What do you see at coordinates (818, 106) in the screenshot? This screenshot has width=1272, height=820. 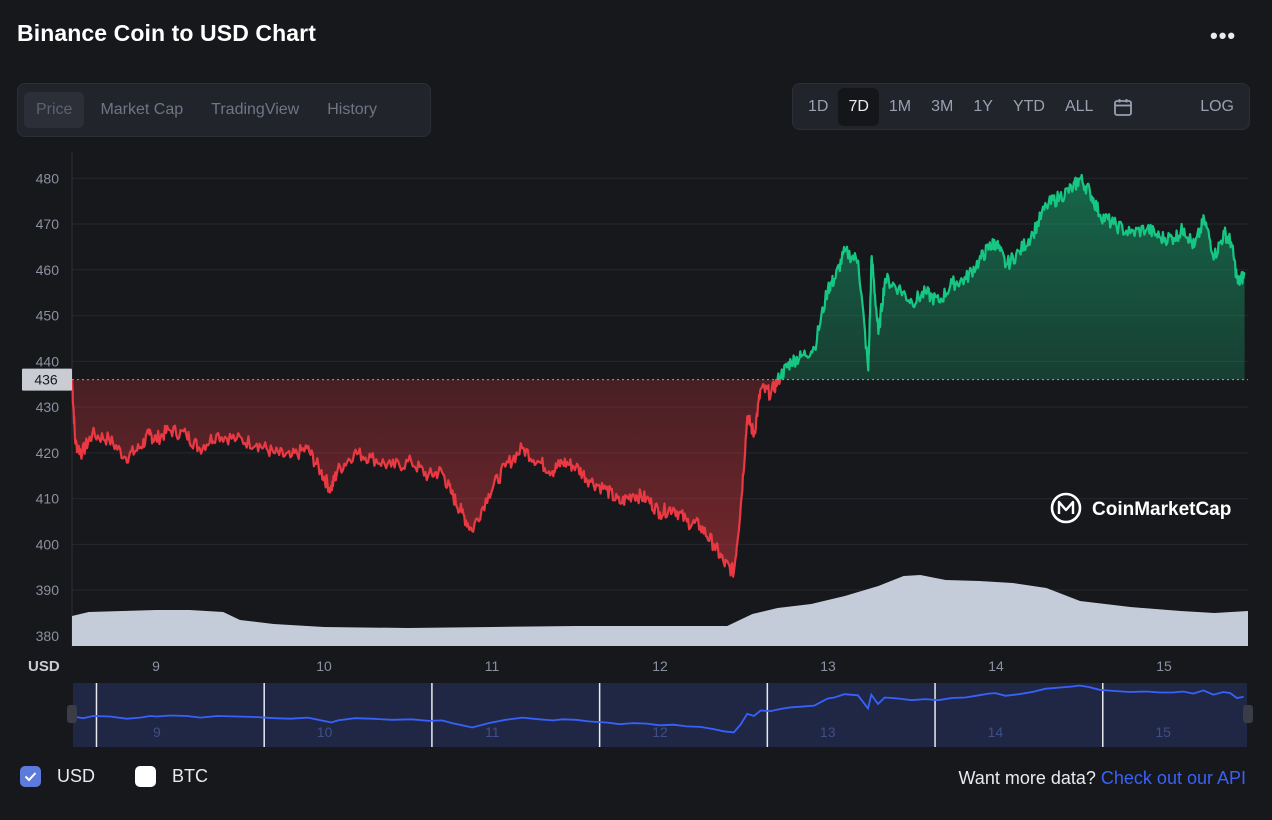 I see `range-1d: 1D` at bounding box center [818, 106].